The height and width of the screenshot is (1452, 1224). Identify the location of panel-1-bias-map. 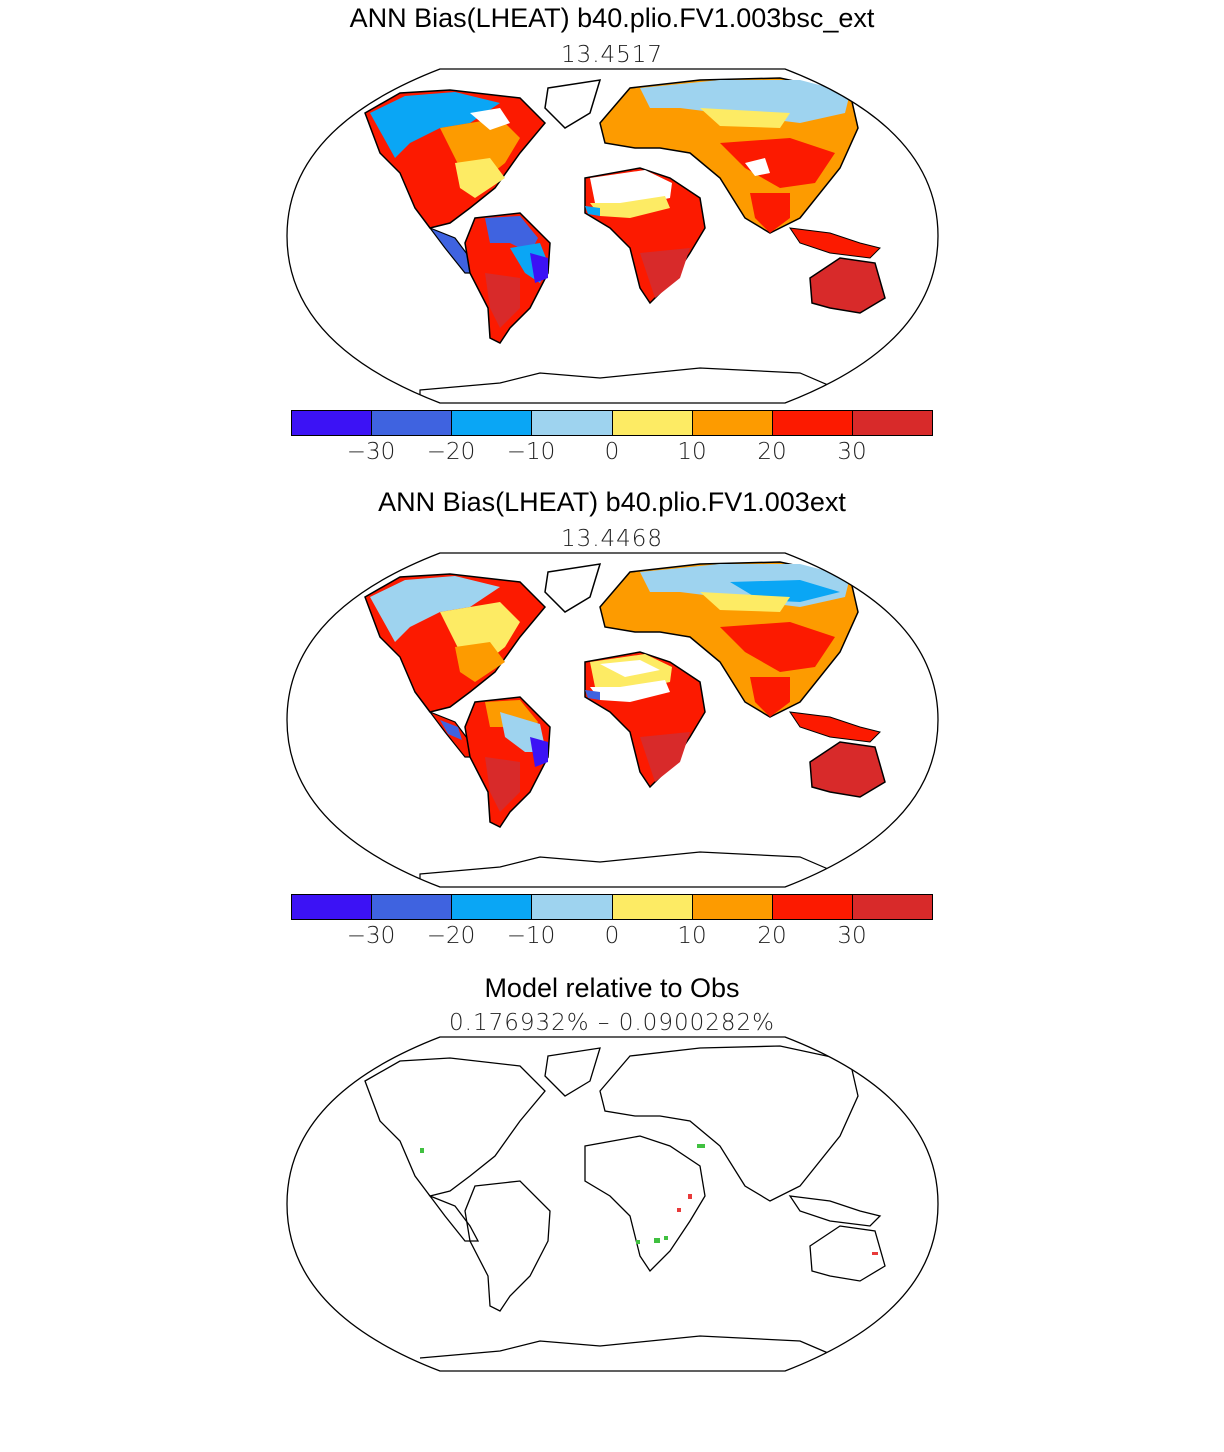
(612, 236).